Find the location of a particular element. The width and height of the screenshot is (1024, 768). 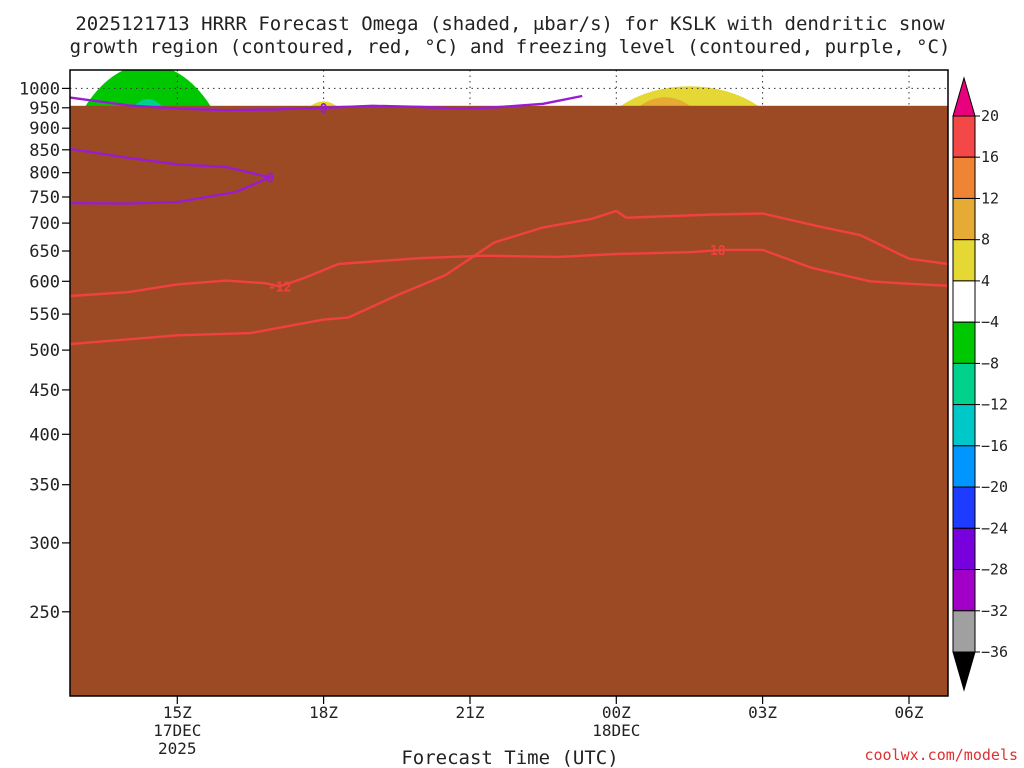

y-tick-label-500: 500 is located at coordinates (44, 351).